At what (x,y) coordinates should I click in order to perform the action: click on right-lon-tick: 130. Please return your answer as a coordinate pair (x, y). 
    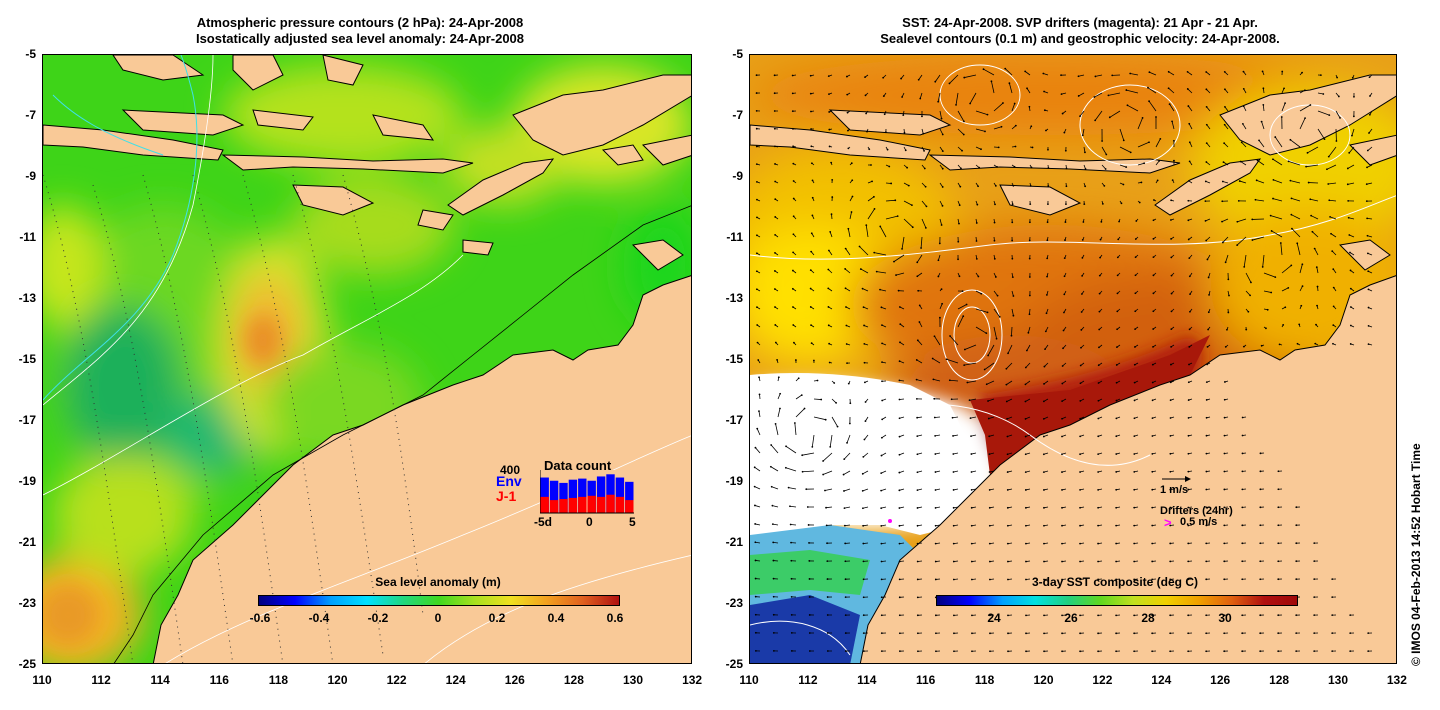
    Looking at the image, I should click on (1338, 680).